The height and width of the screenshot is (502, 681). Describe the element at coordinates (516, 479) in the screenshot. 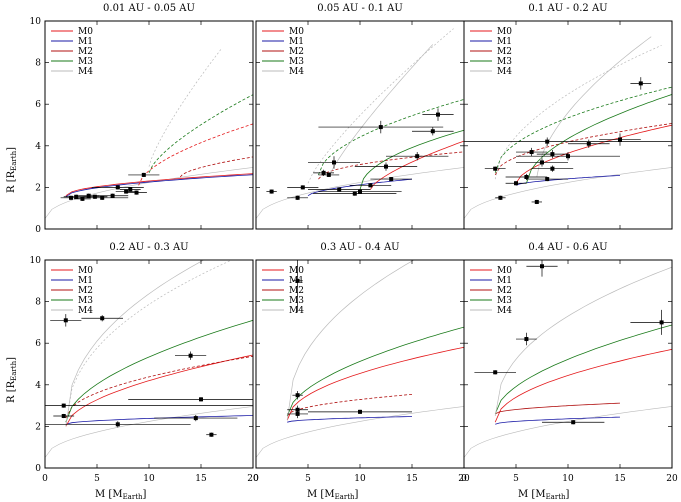

I see `x-tick-label: 5` at that location.